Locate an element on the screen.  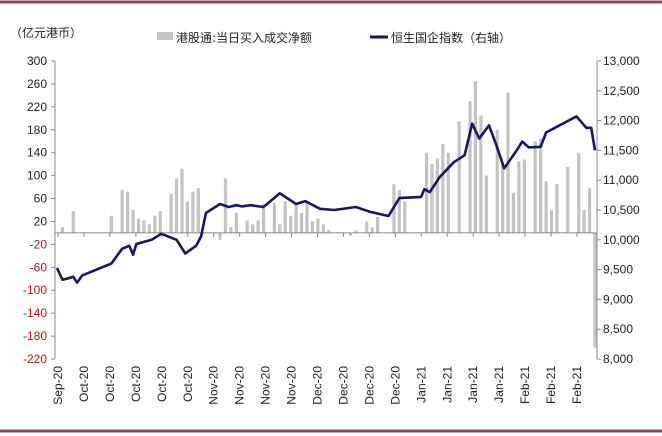
left-tick-label: 20 is located at coordinates (41, 221).